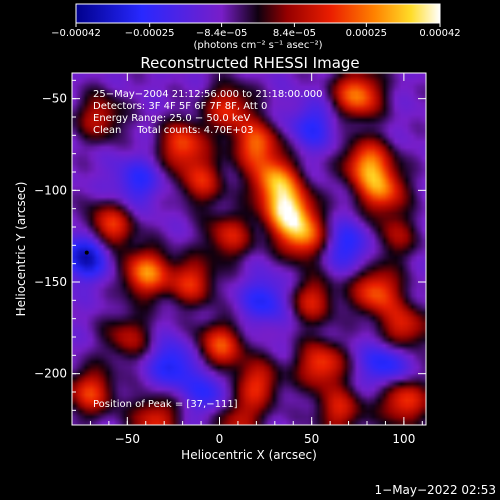 This screenshot has height=500, width=500. Describe the element at coordinates (180, 106) in the screenshot. I see `annotation-detectors: Detectors: 3F 4F 5F 6F 7F 8F, Att 0` at that location.